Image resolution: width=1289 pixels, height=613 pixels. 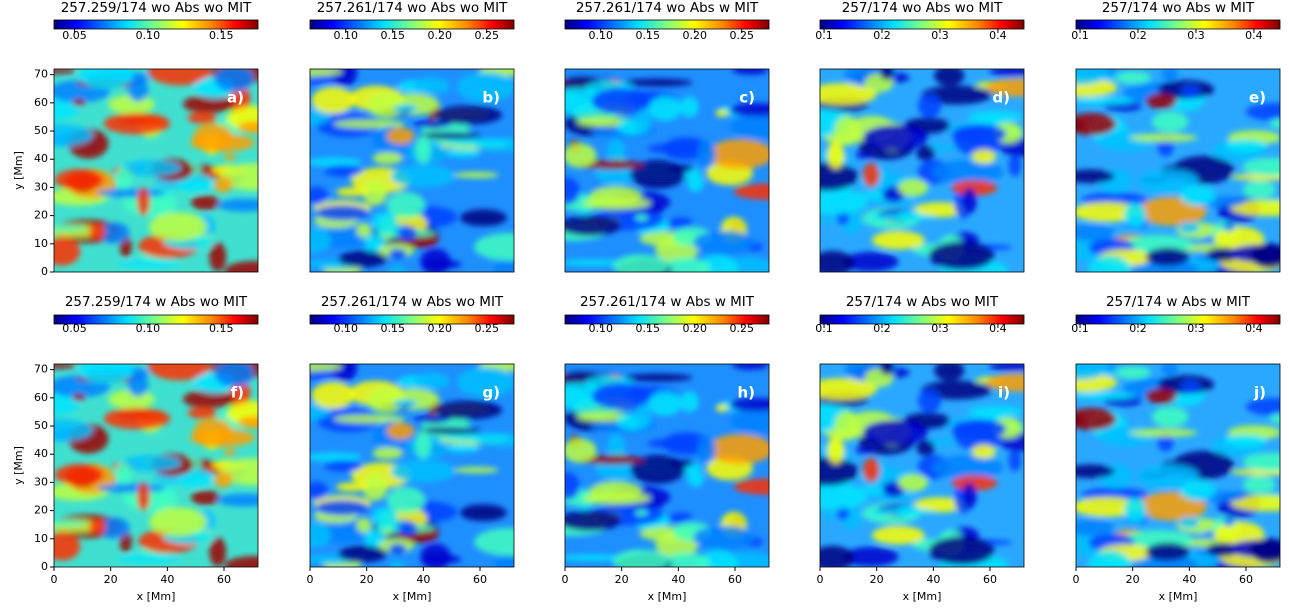 What do you see at coordinates (1076, 579) in the screenshot?
I see `x-tick-label: 0` at bounding box center [1076, 579].